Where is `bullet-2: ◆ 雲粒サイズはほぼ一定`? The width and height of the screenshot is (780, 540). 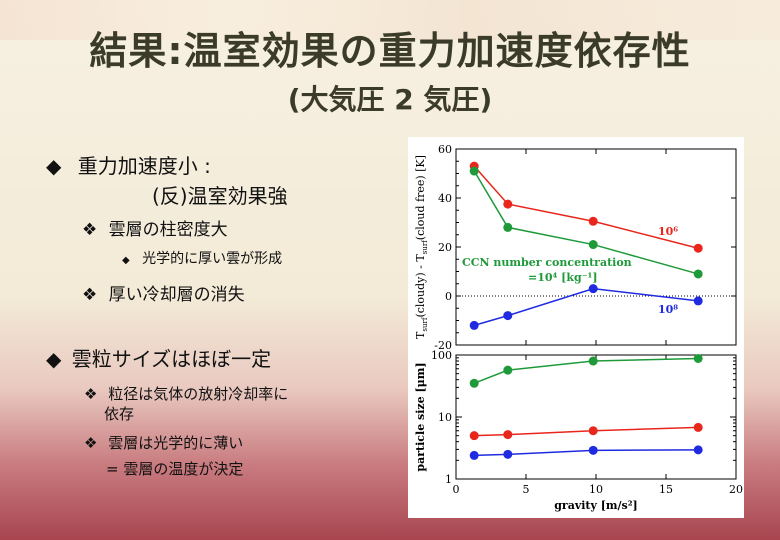 bullet-2: ◆ 雲粒サイズはほぼ一定 is located at coordinates (158, 357).